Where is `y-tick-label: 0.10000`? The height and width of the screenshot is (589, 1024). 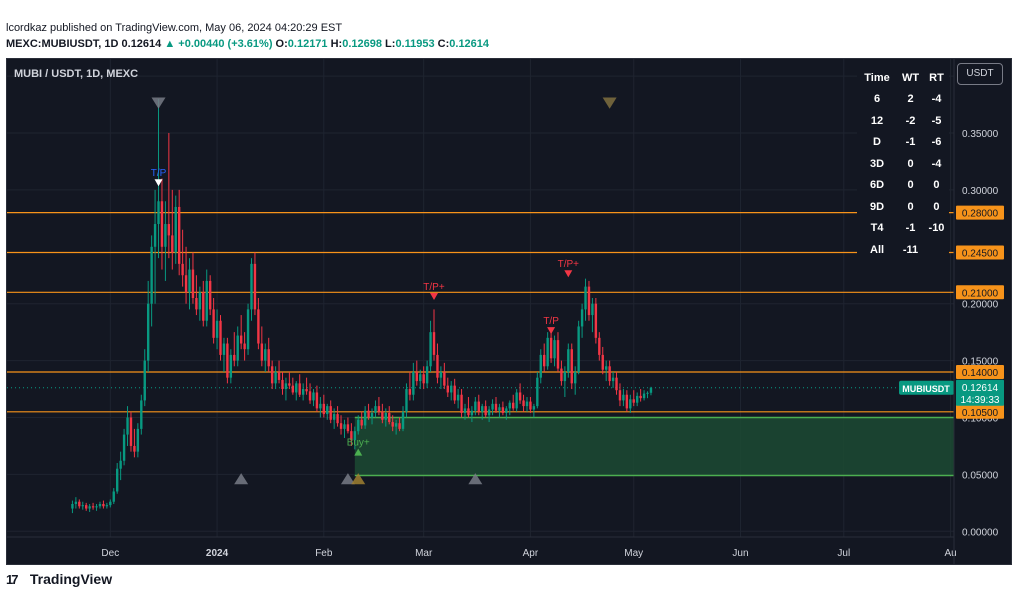 y-tick-label: 0.10000 is located at coordinates (980, 419).